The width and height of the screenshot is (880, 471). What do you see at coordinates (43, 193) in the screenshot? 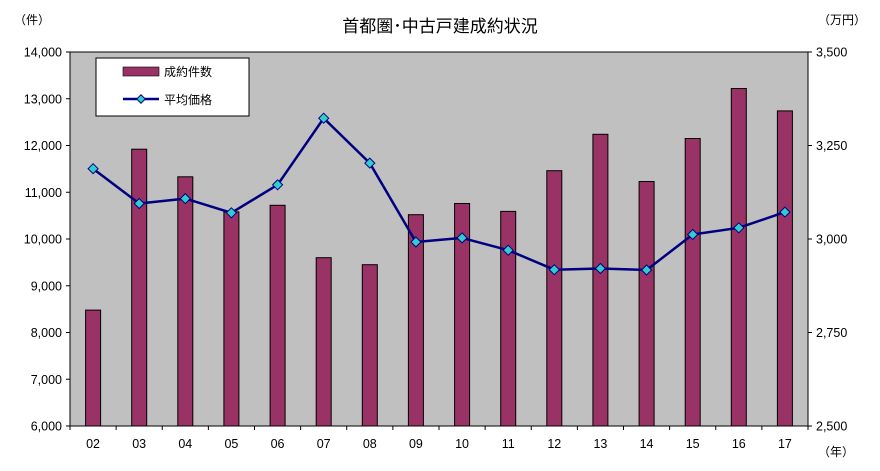
I see `left-axis-tick-label: 11,000` at bounding box center [43, 193].